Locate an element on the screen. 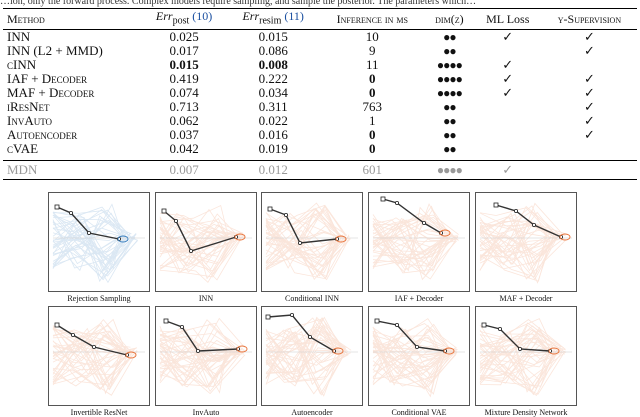  panel-caption: Conditional VAE is located at coordinates (419, 412).